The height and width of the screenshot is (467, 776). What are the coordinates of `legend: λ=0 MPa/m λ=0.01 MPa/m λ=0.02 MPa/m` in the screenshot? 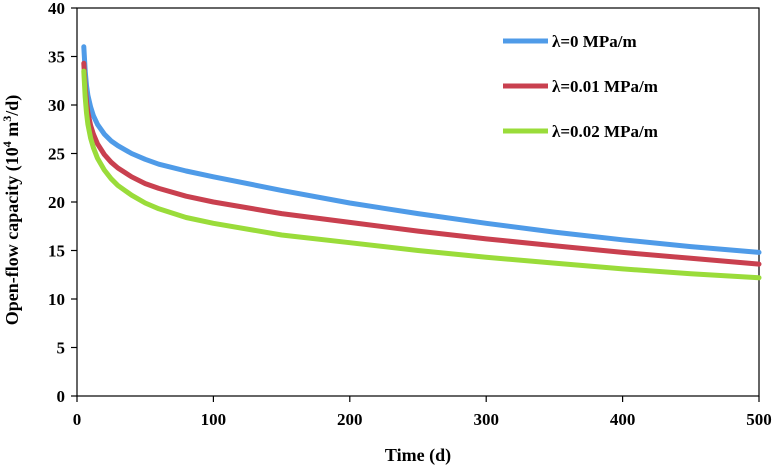 It's located at (580, 86).